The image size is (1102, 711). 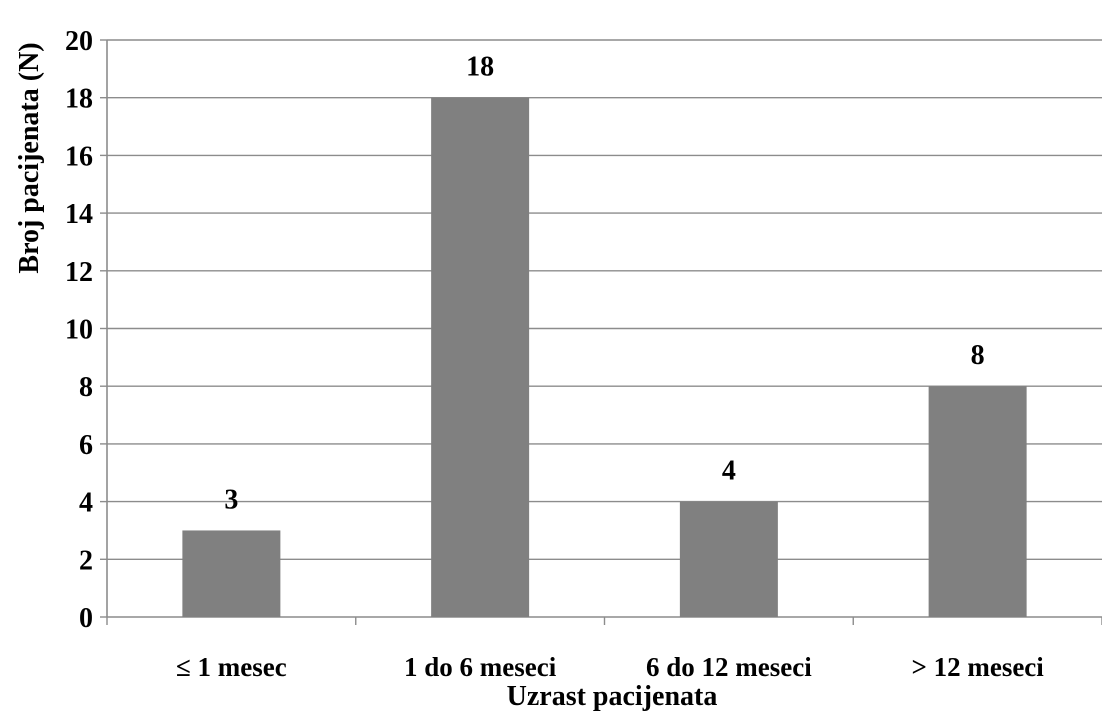 I want to click on y-tick-label: 10, so click(x=79, y=330).